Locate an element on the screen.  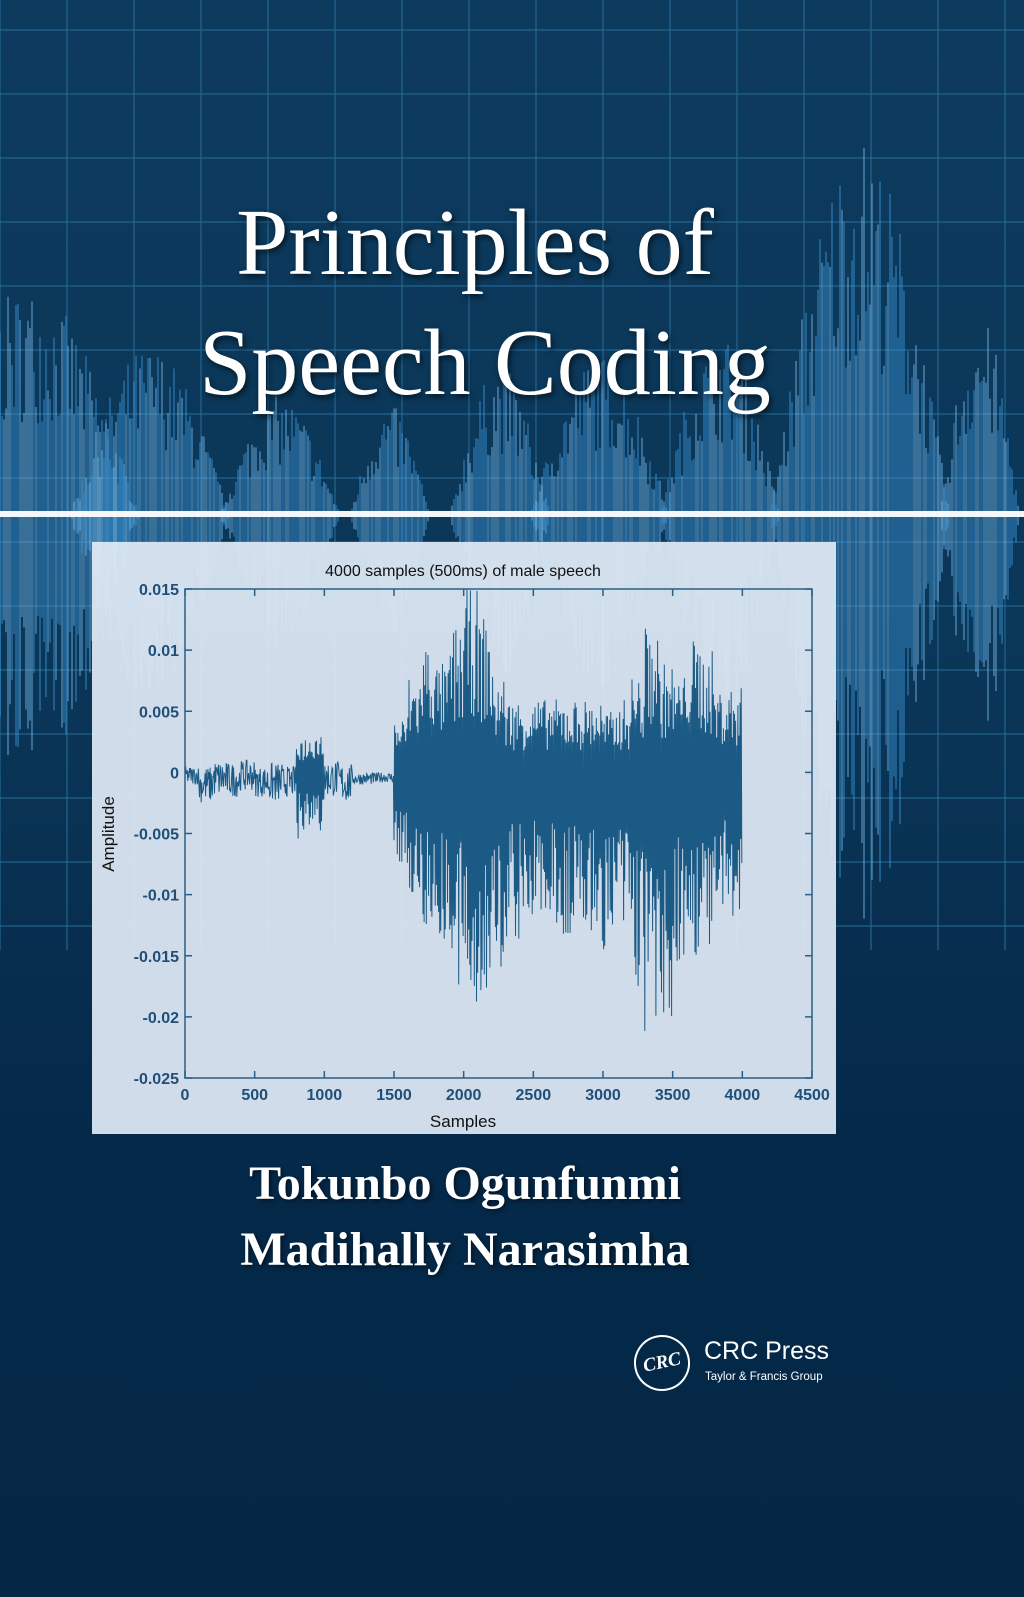
y-axis-label: Amplitude is located at coordinates (108, 834).